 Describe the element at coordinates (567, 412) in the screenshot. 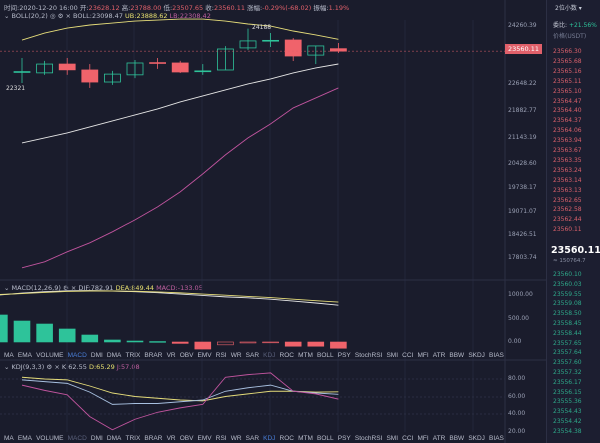

I see `bid-row: 23554.43` at that location.